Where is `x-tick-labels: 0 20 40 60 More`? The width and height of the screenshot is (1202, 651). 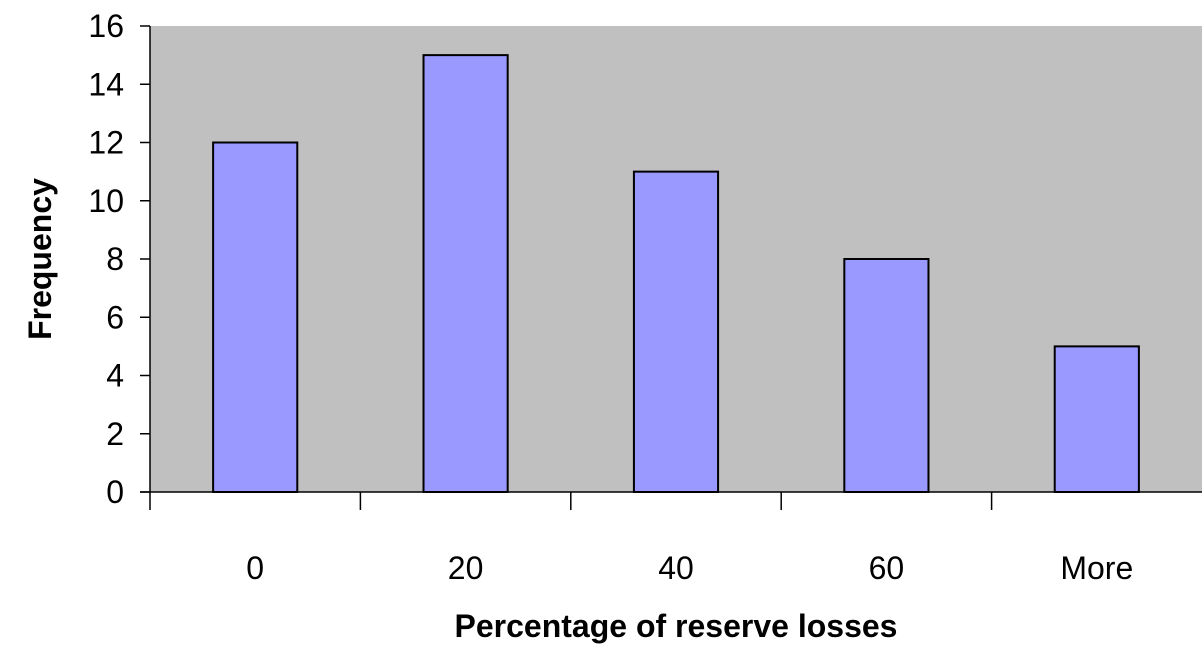
x-tick-labels: 0 20 40 60 More is located at coordinates (689, 568).